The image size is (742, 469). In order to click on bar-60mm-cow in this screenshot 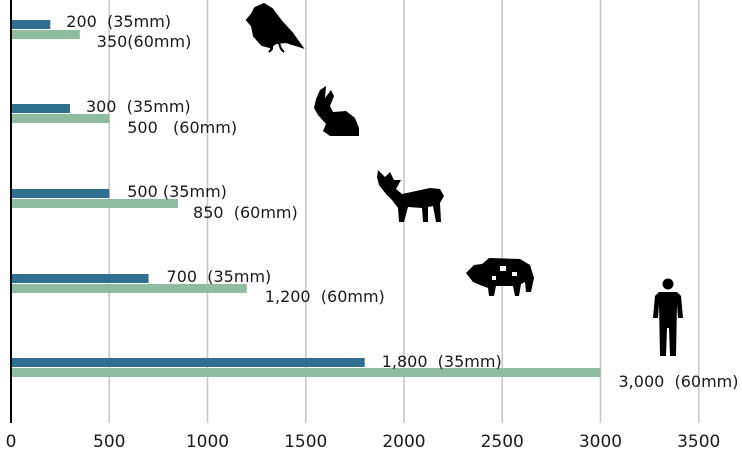, I will do `click(129, 288)`.